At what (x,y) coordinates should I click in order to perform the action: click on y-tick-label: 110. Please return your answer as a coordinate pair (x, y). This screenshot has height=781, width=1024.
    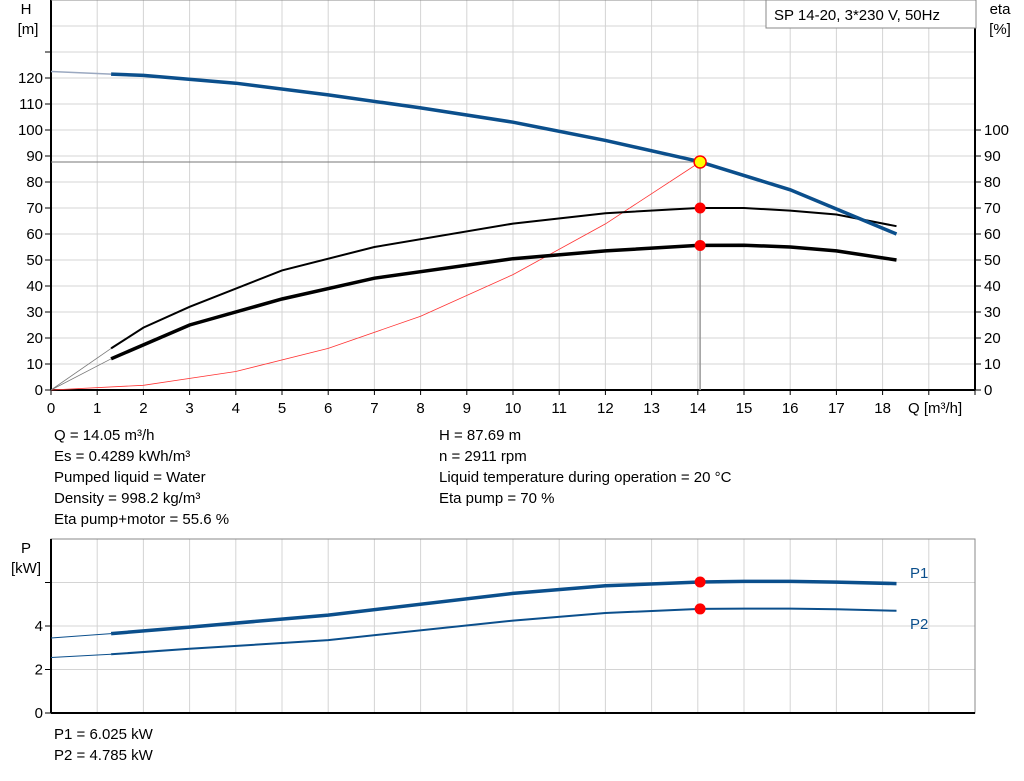
    Looking at the image, I should click on (31, 104).